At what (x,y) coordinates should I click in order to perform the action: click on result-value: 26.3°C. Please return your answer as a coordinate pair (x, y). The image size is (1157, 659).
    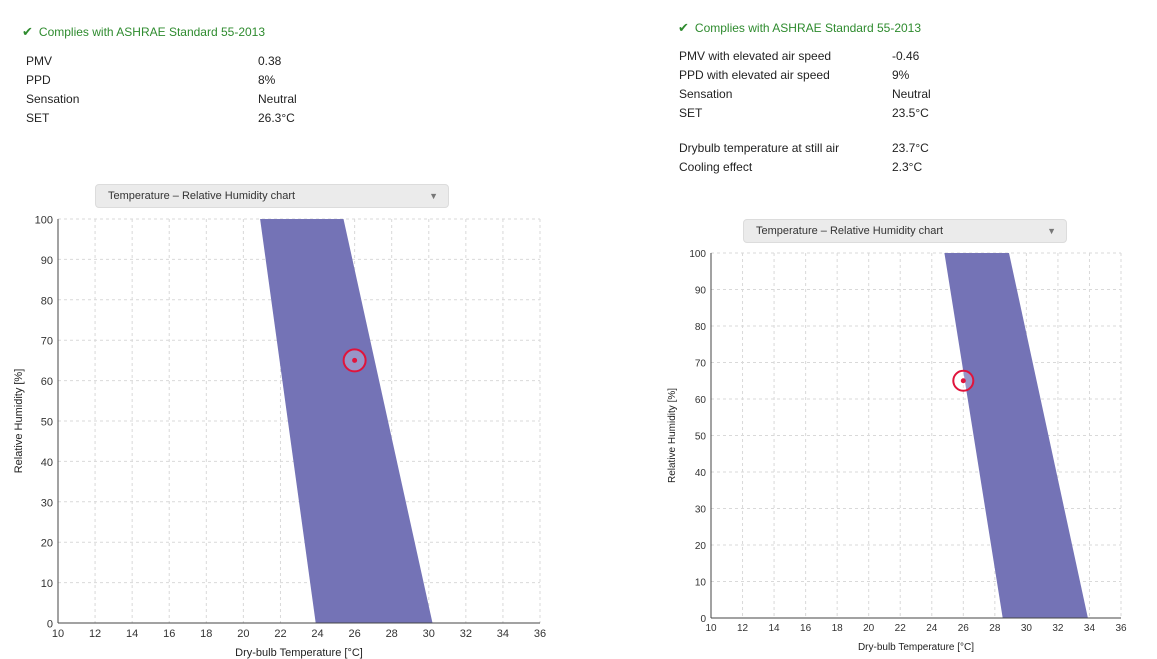
    Looking at the image, I should click on (276, 118).